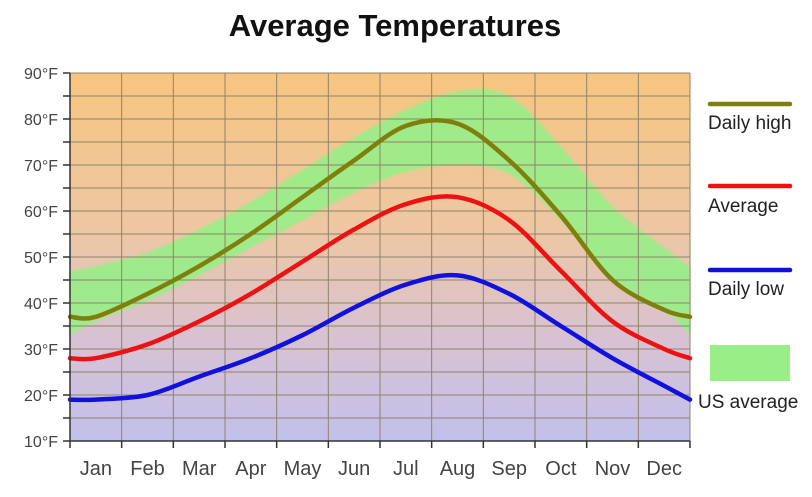 The image size is (812, 497). What do you see at coordinates (41, 166) in the screenshot?
I see `y-tick-label: 70°F` at bounding box center [41, 166].